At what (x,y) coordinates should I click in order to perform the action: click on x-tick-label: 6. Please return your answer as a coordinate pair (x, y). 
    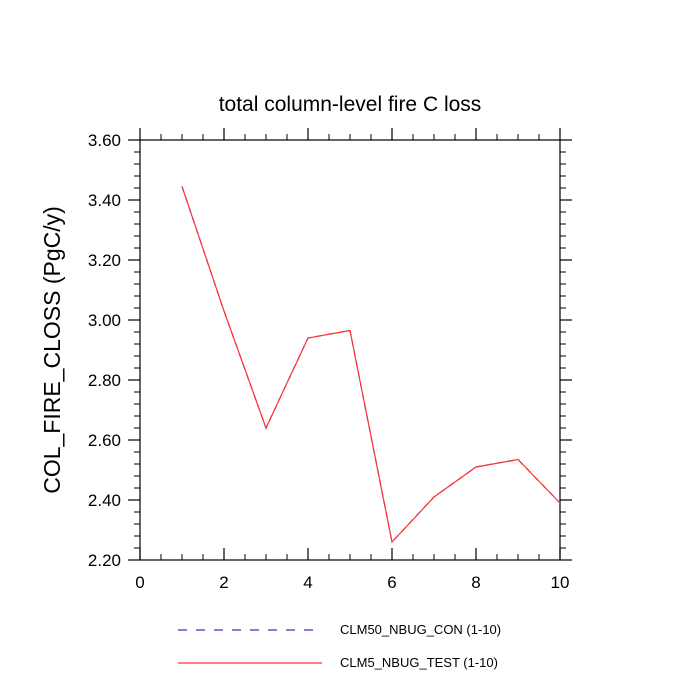
    Looking at the image, I should click on (391, 582).